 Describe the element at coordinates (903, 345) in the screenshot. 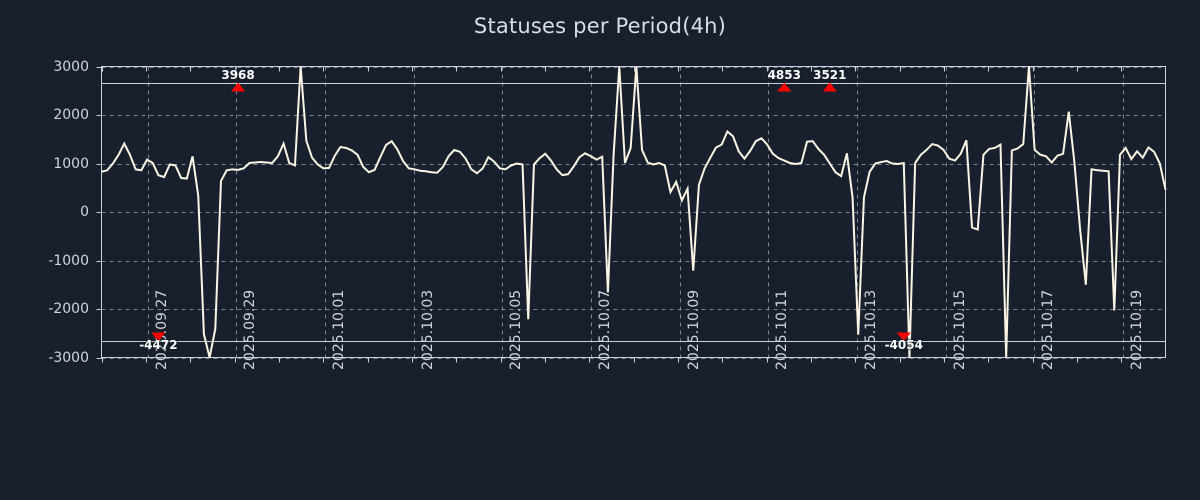

I see `trough-value-label: -4054` at that location.